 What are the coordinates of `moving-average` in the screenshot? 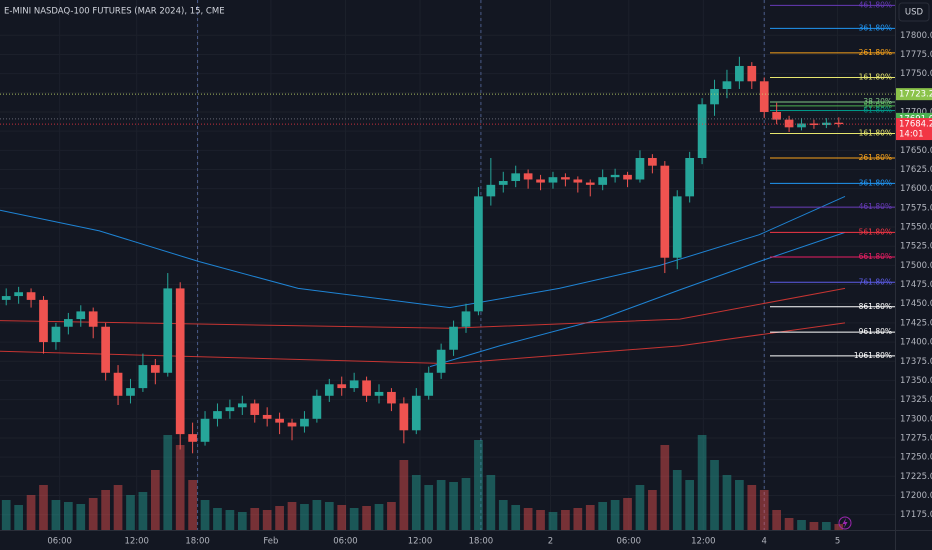 It's located at (423, 343).